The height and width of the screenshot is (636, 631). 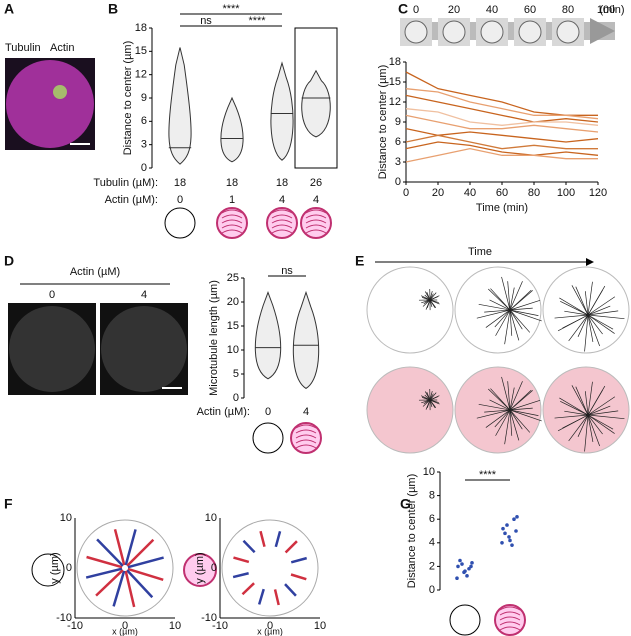 What do you see at coordinates (233, 326) in the screenshot?
I see `y-tick-label: 15` at bounding box center [233, 326].